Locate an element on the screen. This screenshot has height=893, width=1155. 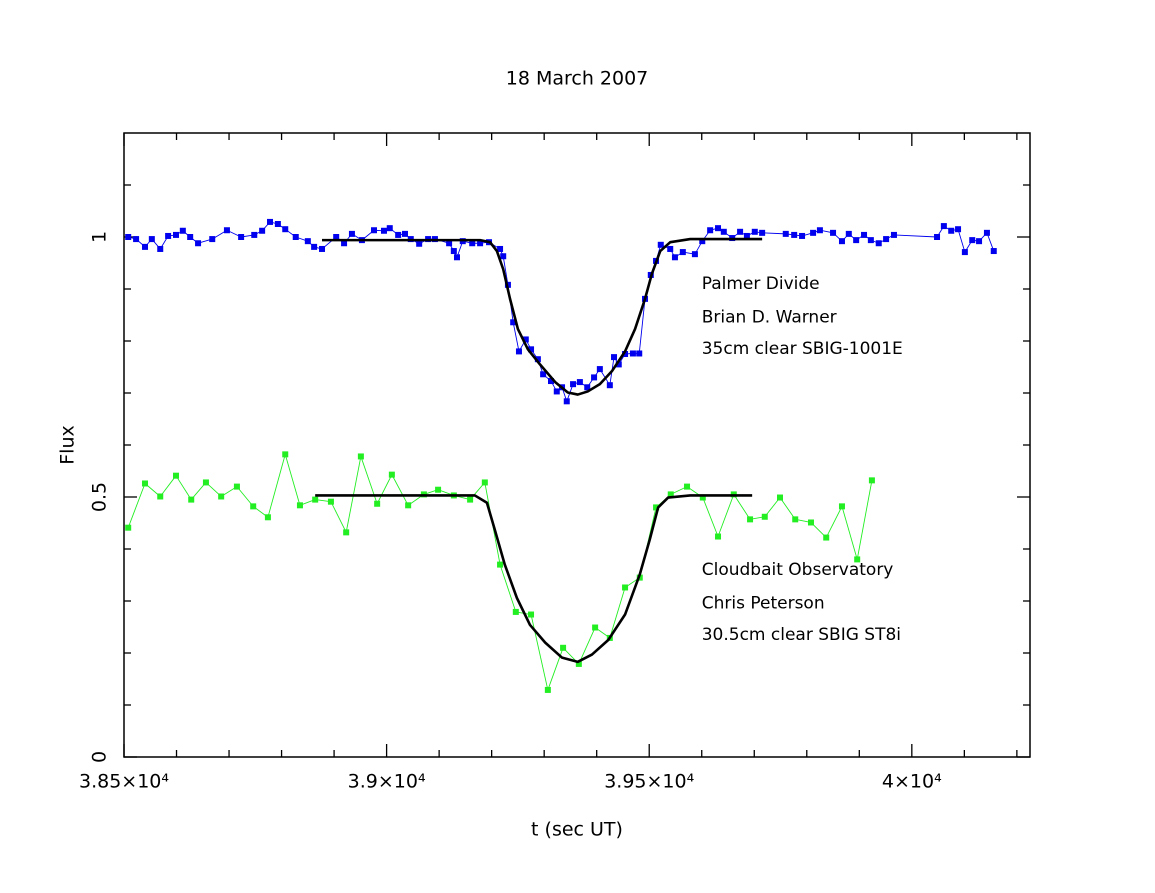
annotation: Palmer Divide is located at coordinates (761, 284).